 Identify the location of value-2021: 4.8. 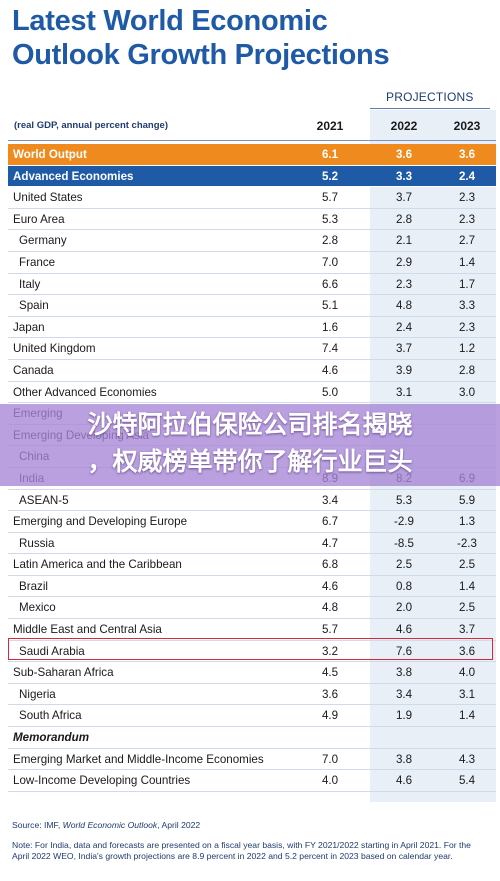
(330, 608).